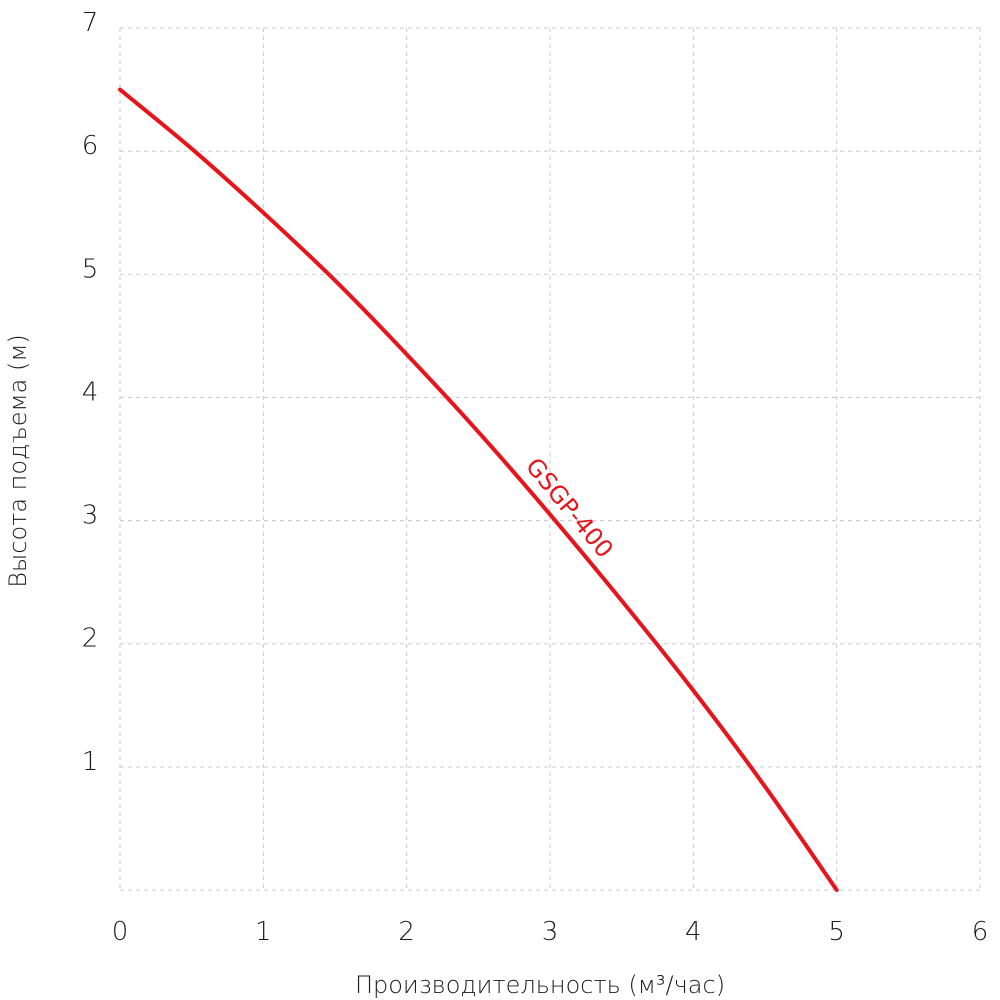 The height and width of the screenshot is (1000, 1000). I want to click on x-tick-label: 5, so click(836, 932).